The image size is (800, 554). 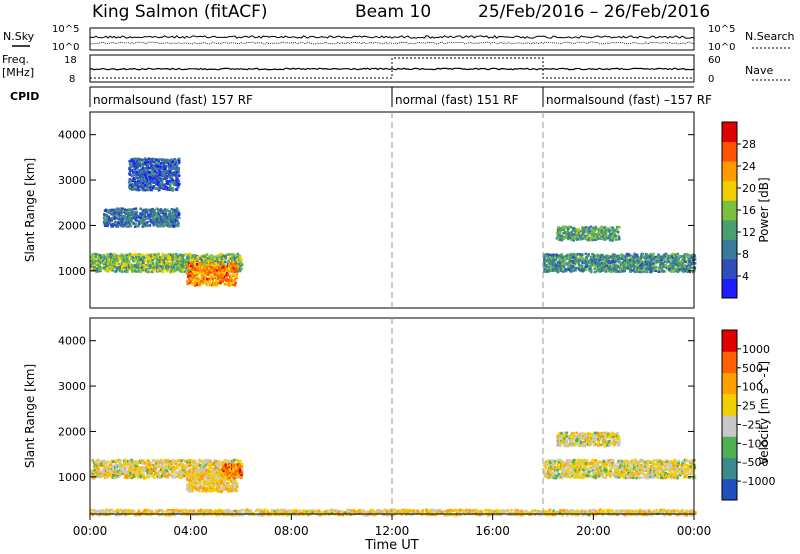 I want to click on noise-left-tick-bottom: 10^0, so click(x=65, y=47).